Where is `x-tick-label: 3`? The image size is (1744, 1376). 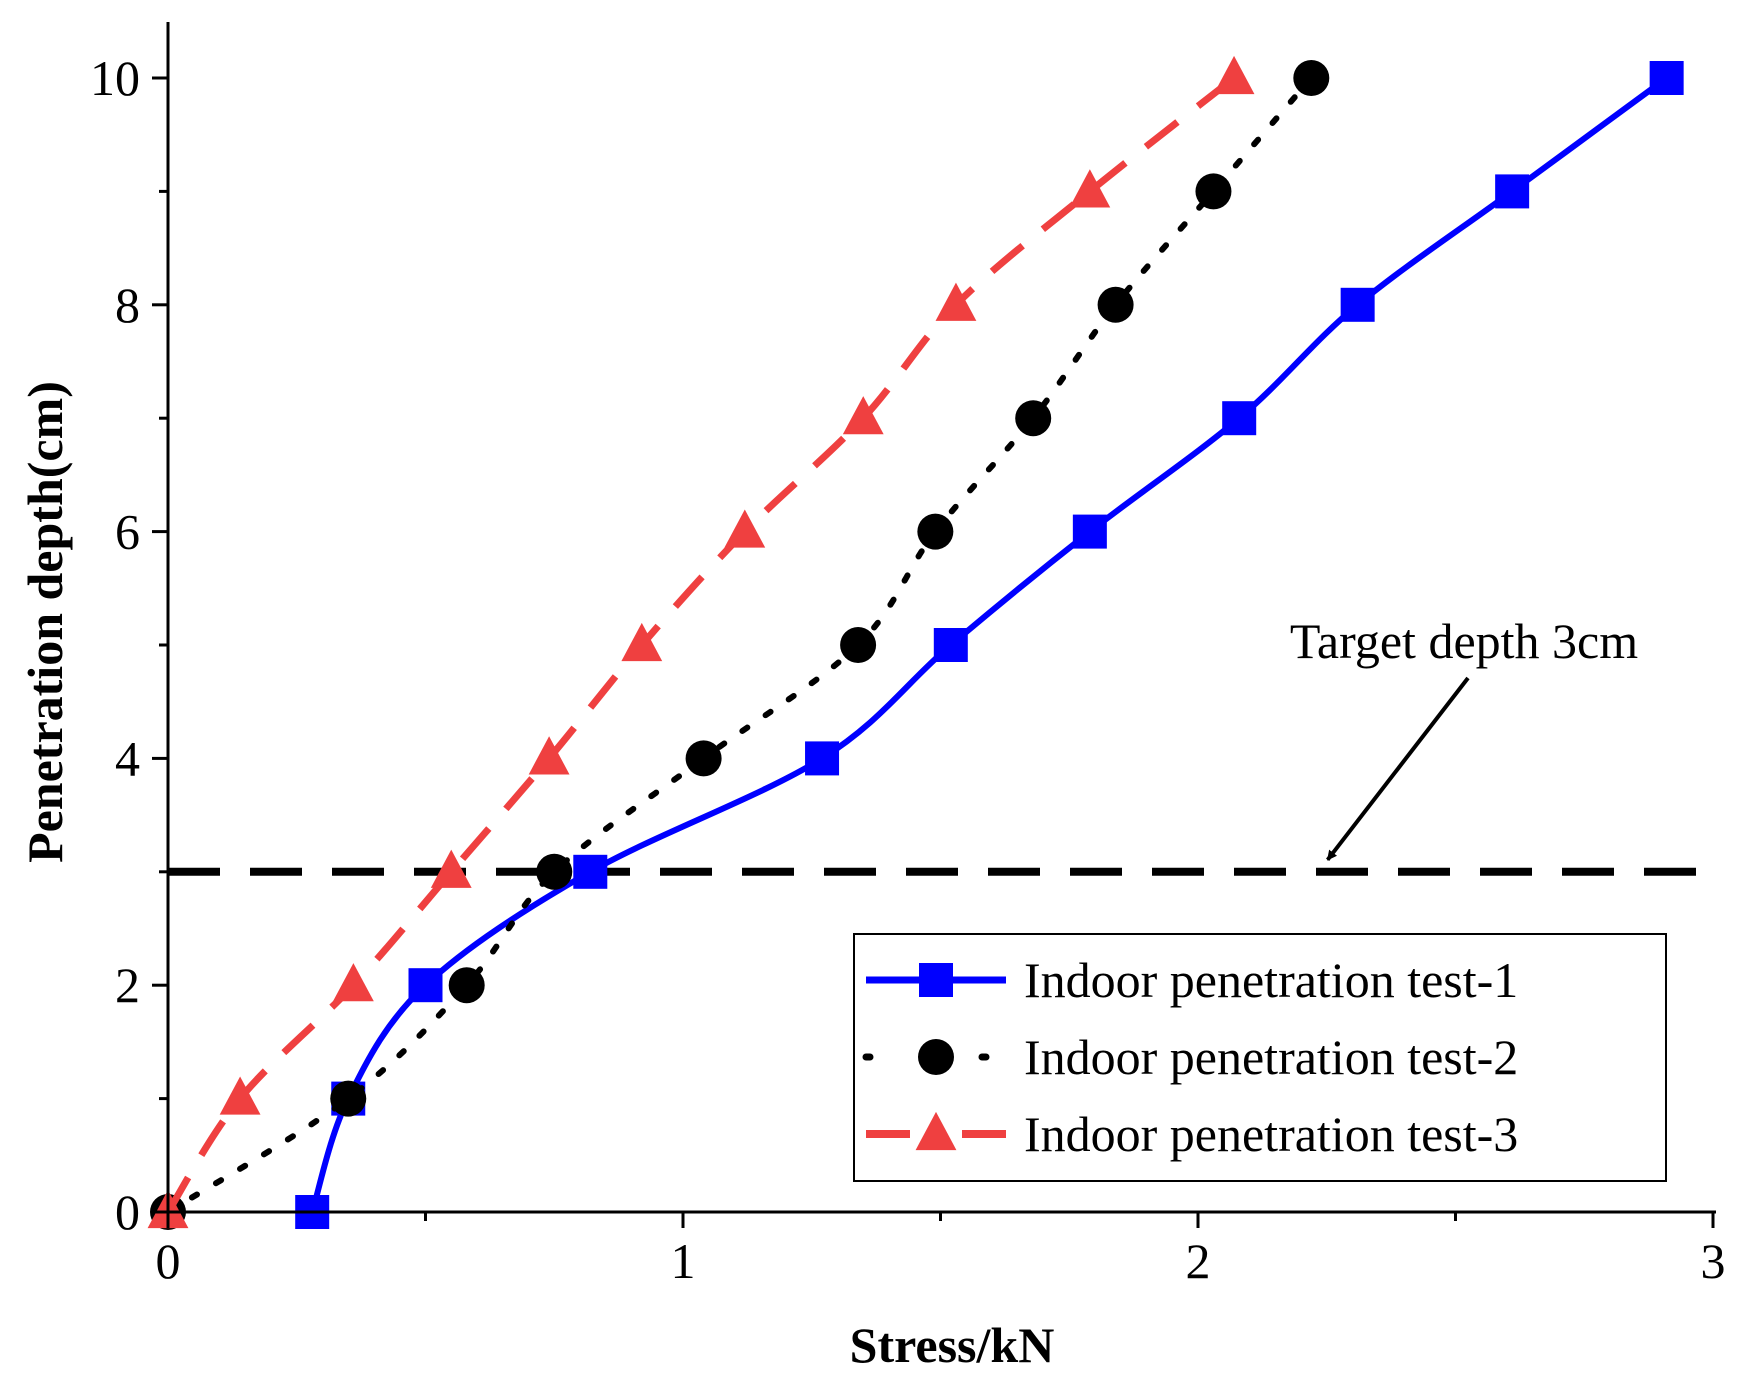 x-tick-label: 3 is located at coordinates (1713, 1261).